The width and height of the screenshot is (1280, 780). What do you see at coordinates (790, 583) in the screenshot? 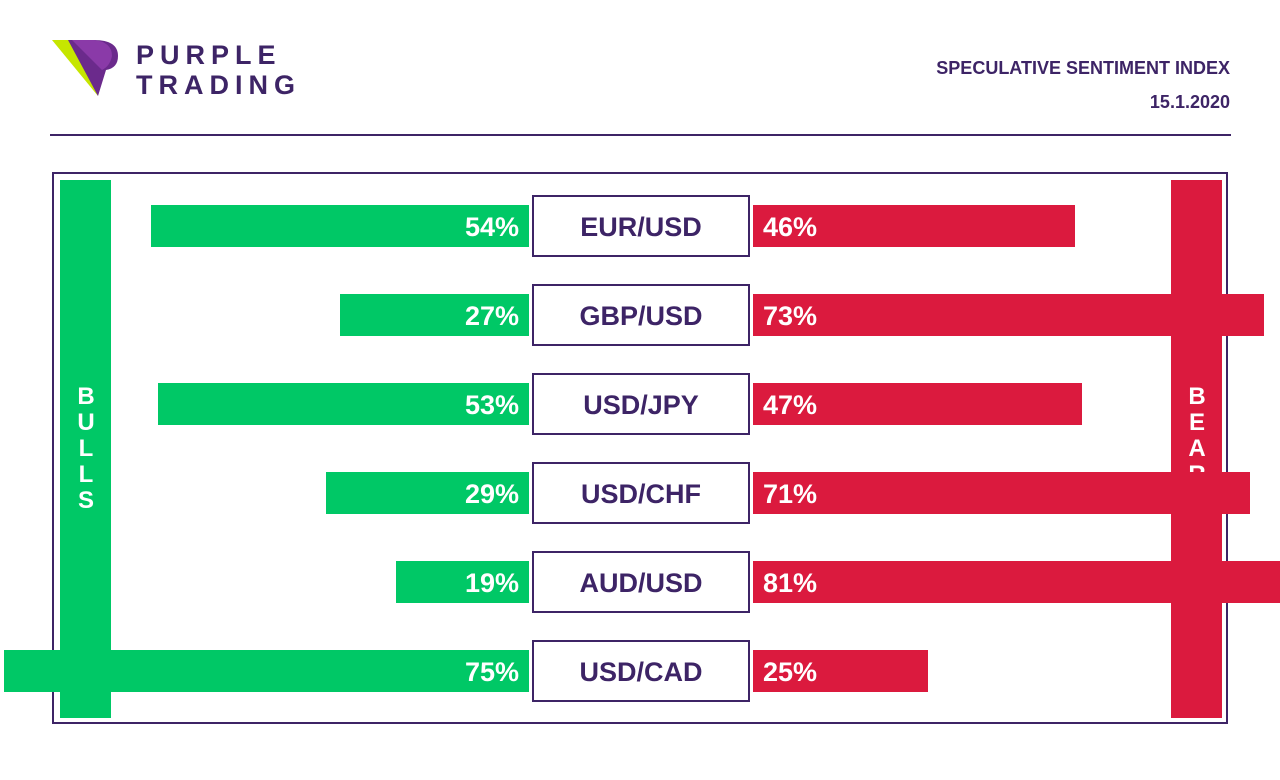
I see `bear-value-label: 81%` at bounding box center [790, 583].